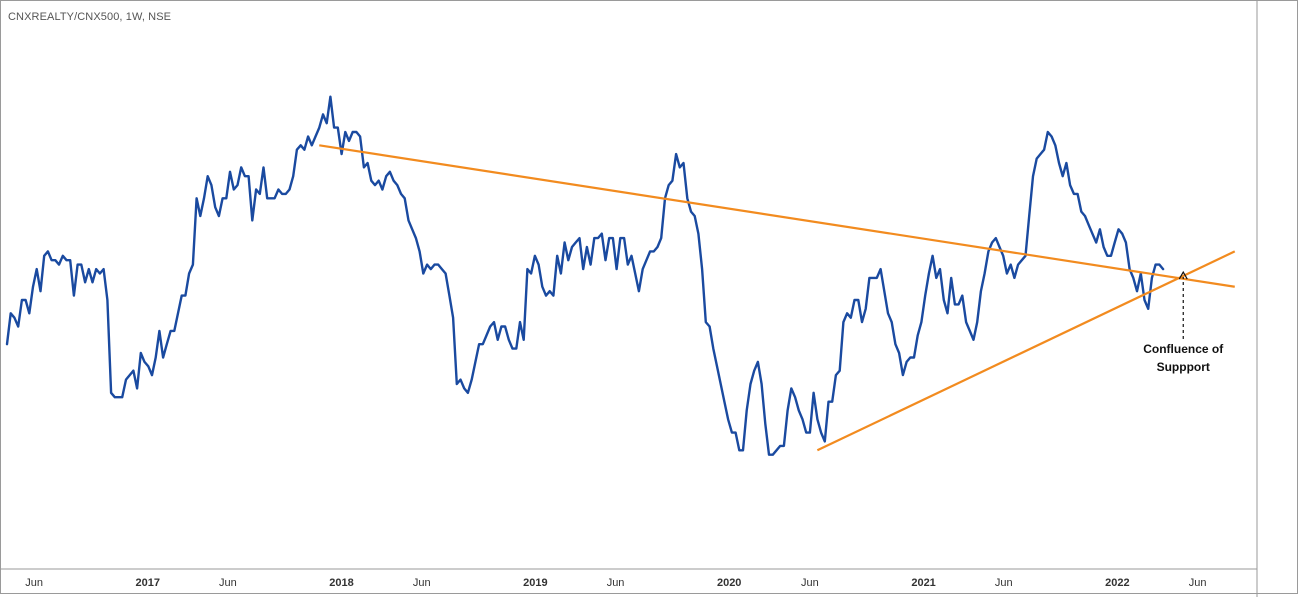 This screenshot has width=1300, height=597. I want to click on x-tick-label: 2018, so click(341, 583).